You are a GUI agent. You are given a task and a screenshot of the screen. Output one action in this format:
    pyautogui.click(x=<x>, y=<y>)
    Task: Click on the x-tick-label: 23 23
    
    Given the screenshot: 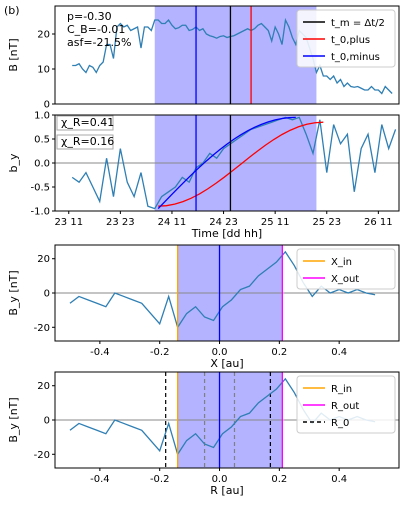 What is the action you would take?
    pyautogui.click(x=120, y=222)
    